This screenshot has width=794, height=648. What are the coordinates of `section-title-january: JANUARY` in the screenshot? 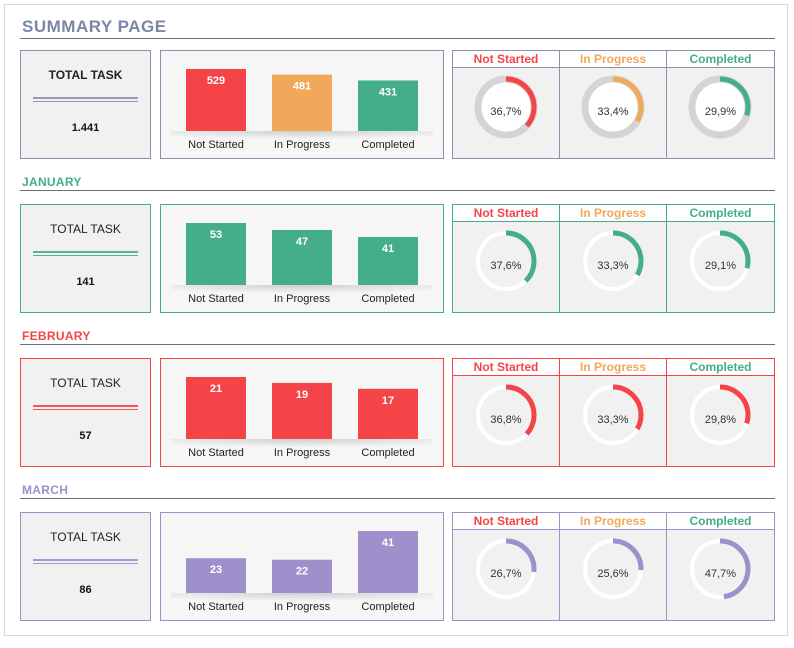 It's located at (52, 182).